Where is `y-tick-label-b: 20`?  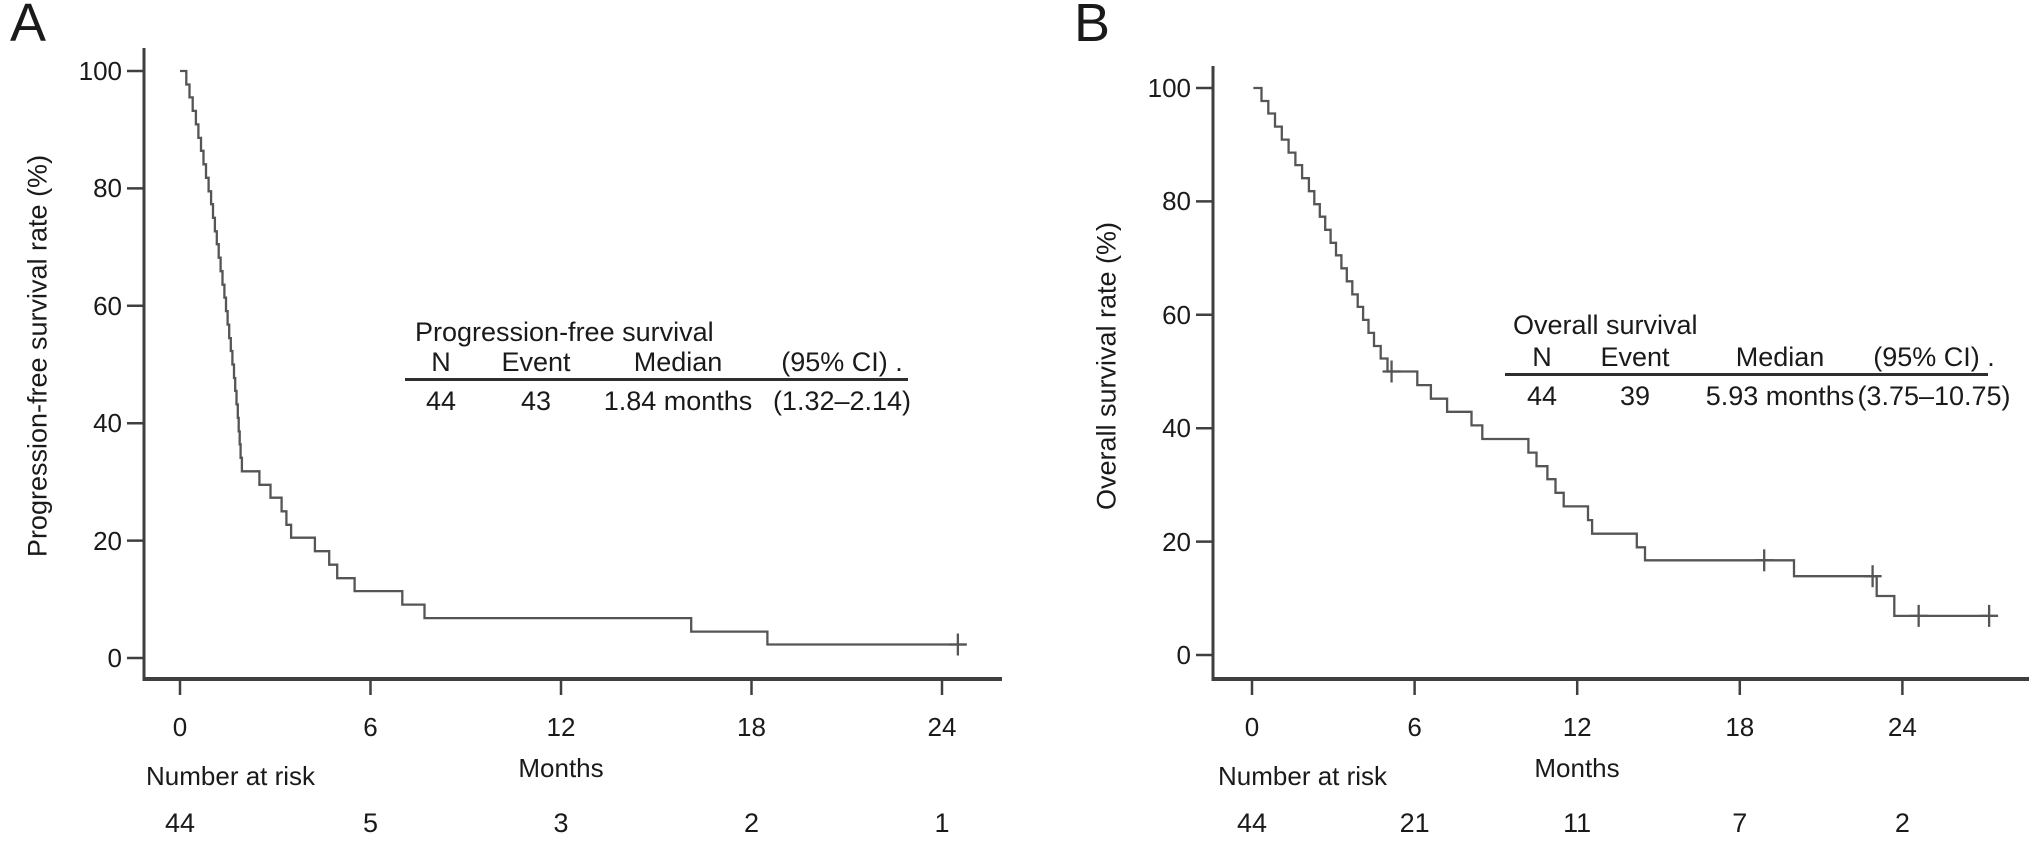 y-tick-label-b: 20 is located at coordinates (1176, 541).